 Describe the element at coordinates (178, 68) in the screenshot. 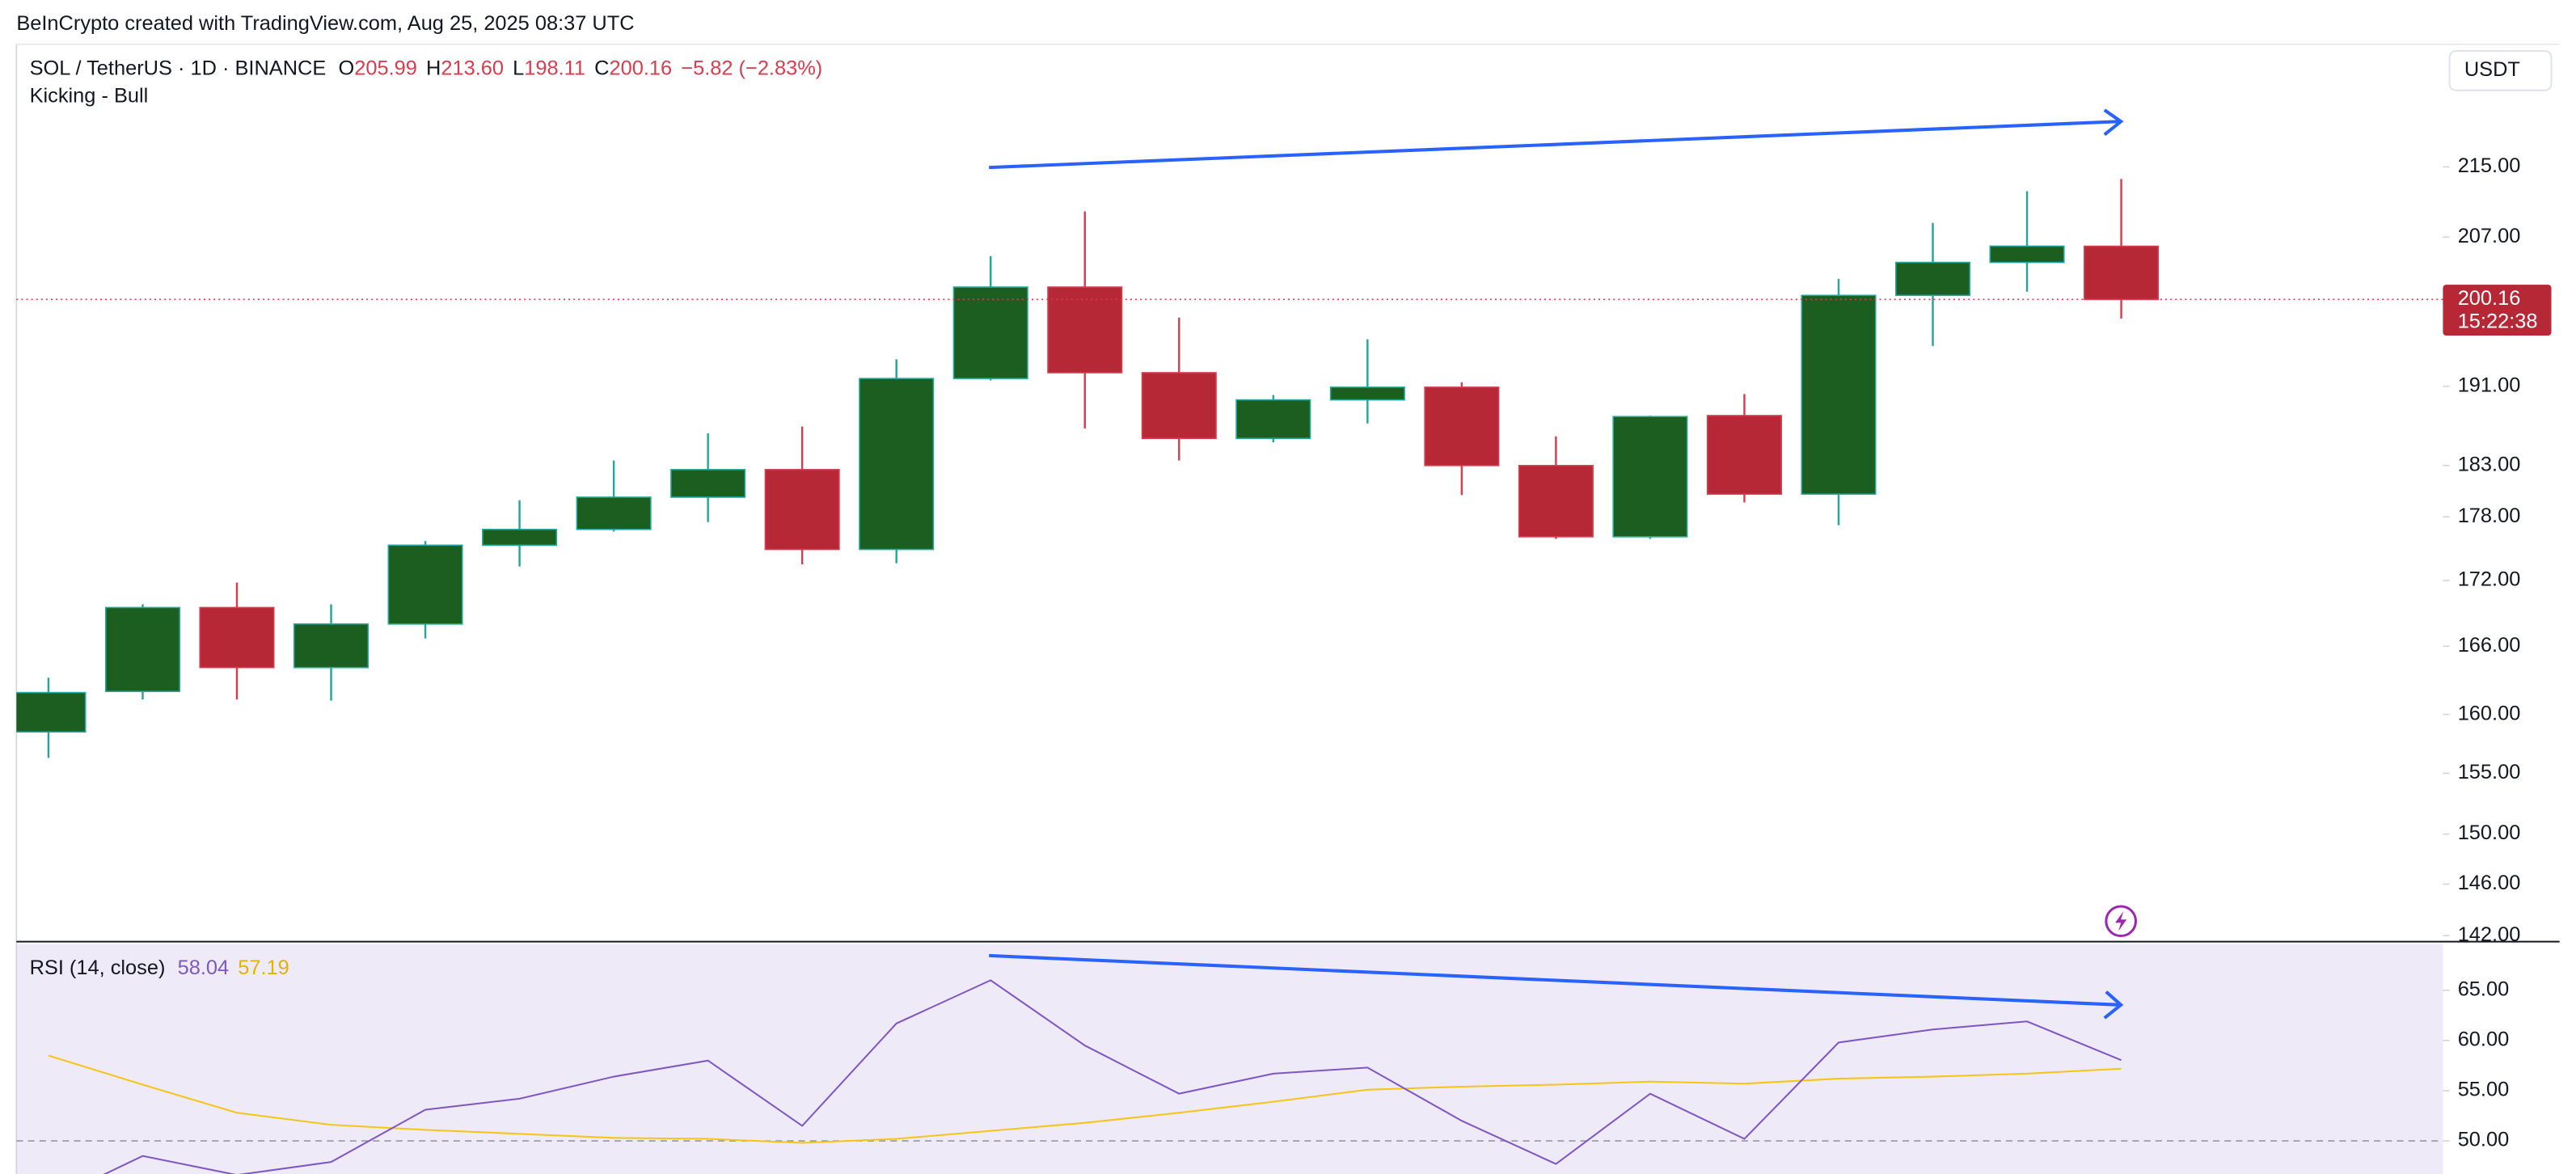

I see `symbol: SOL / TetherUS · 1D · BINANCE` at that location.